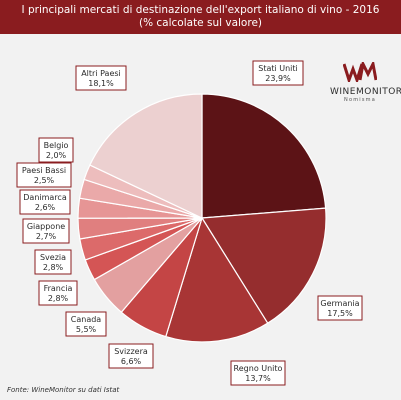 The image size is (401, 400). What do you see at coordinates (46, 226) in the screenshot?
I see `slice-label-name: Giappone` at bounding box center [46, 226].